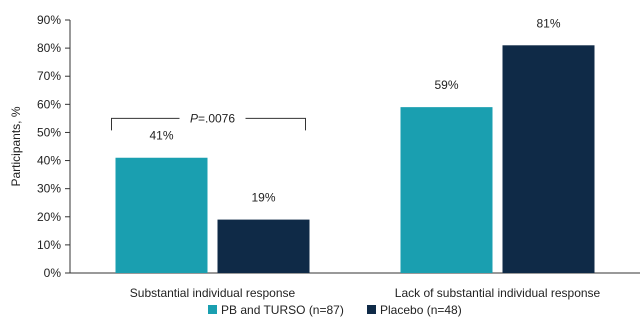  I want to click on y-tick-label: 30%, so click(49, 189).